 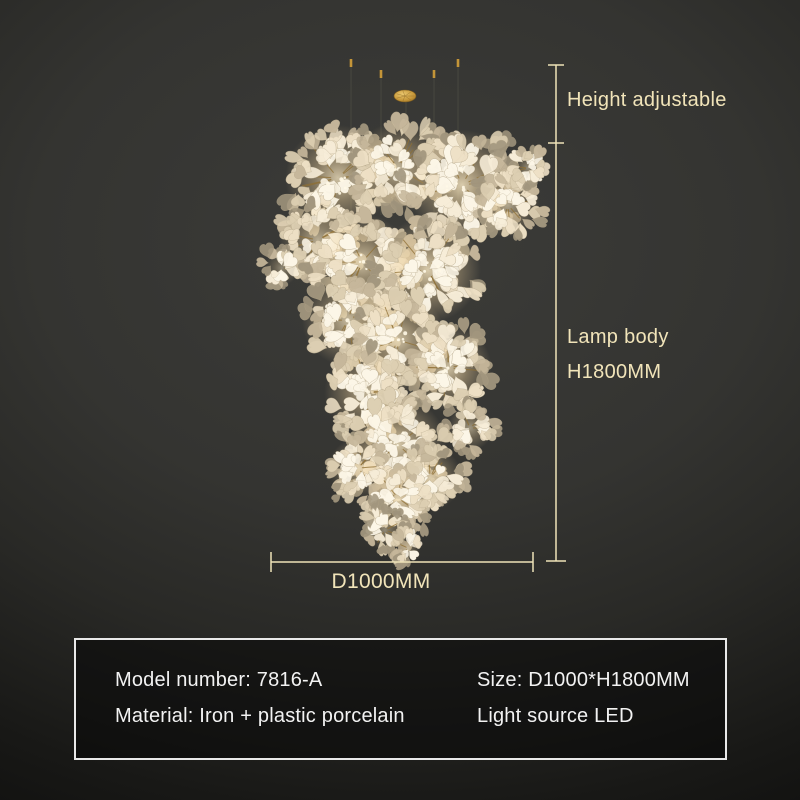 What do you see at coordinates (260, 716) in the screenshot?
I see `spec-material: Material: Iron + plastic porcelain` at bounding box center [260, 716].